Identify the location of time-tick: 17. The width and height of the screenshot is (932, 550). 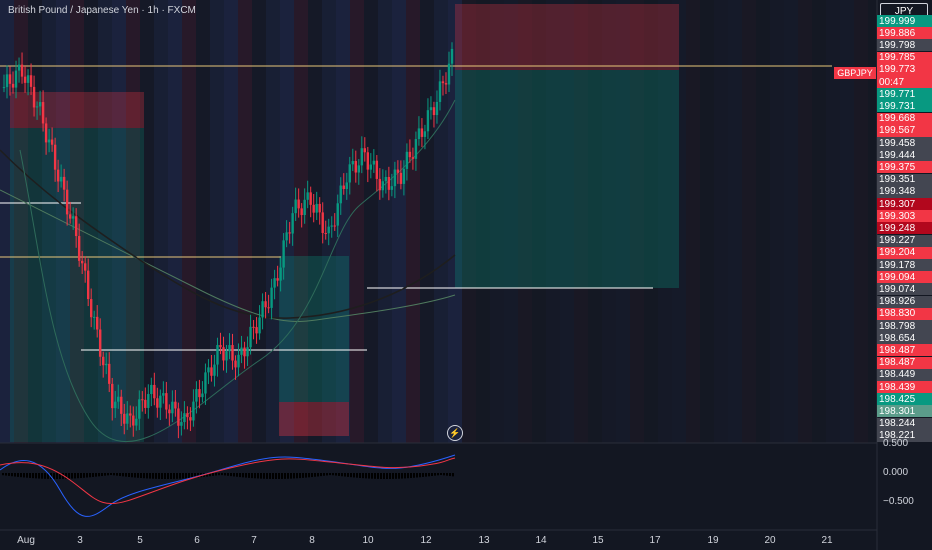
(655, 540).